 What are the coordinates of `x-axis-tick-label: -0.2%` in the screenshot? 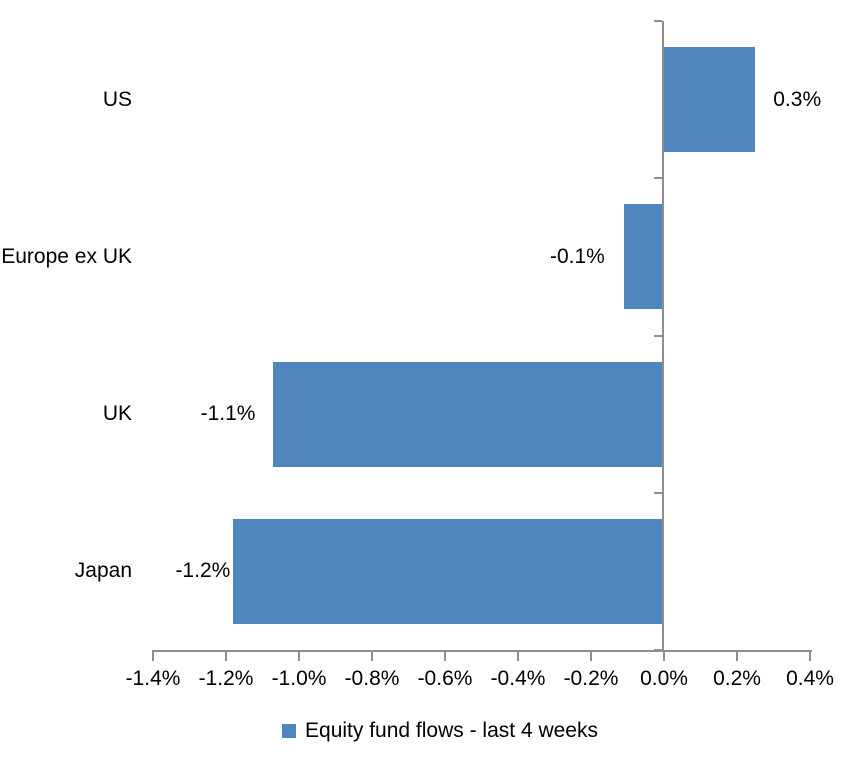 It's located at (591, 678).